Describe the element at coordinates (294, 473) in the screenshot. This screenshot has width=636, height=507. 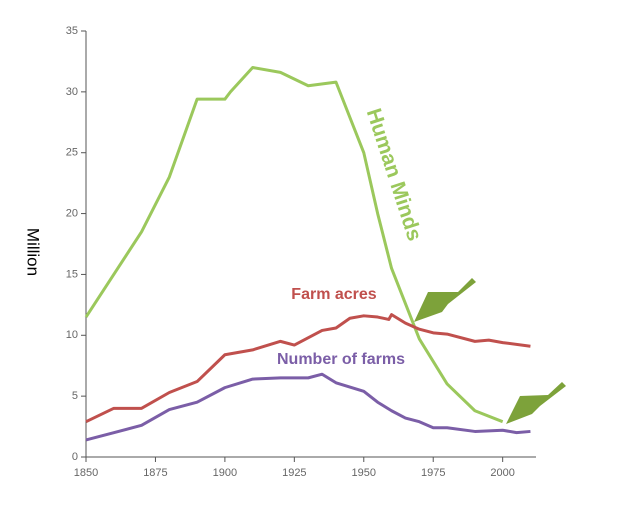
I see `x-tick-label: 1925` at that location.